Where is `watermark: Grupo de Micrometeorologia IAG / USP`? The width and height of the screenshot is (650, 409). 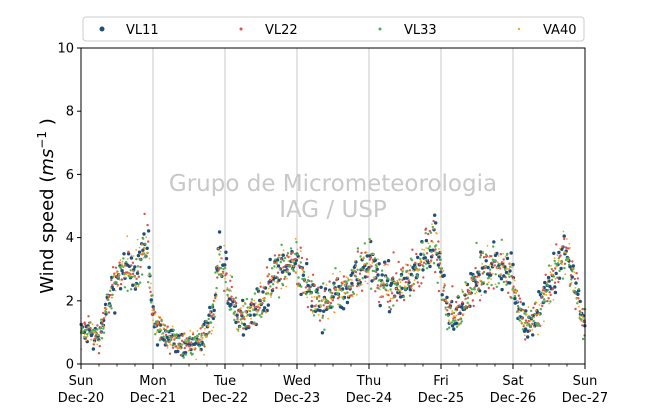
watermark: Grupo de Micrometeorologia IAG / USP is located at coordinates (333, 197).